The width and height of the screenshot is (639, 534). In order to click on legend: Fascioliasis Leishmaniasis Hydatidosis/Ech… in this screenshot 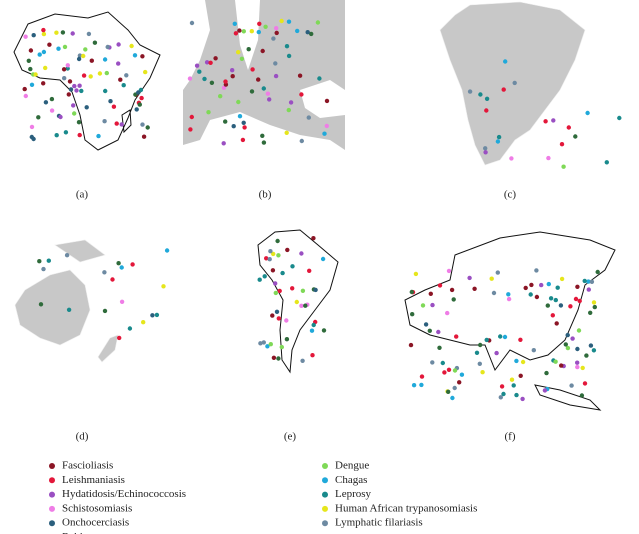, I will do `click(263, 497)`.